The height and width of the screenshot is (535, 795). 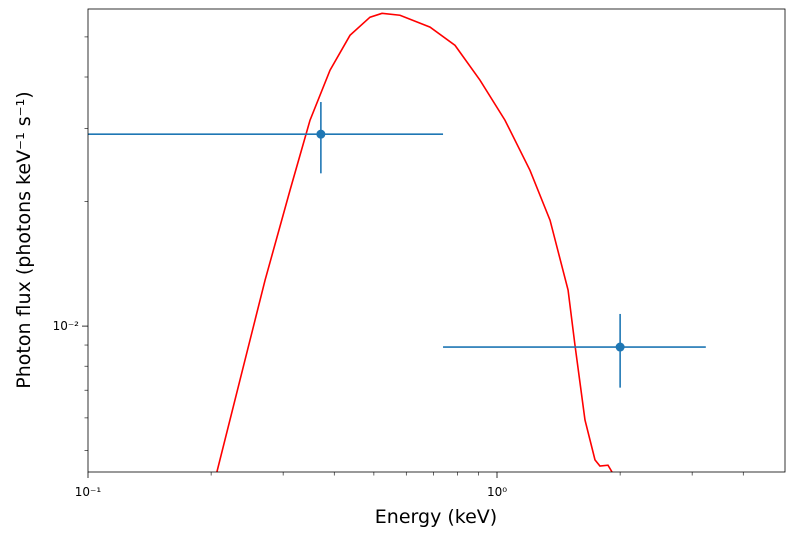 What do you see at coordinates (24, 239) in the screenshot?
I see `y-axis-label: Photon flux (photons keV⁻¹ s⁻¹)` at bounding box center [24, 239].